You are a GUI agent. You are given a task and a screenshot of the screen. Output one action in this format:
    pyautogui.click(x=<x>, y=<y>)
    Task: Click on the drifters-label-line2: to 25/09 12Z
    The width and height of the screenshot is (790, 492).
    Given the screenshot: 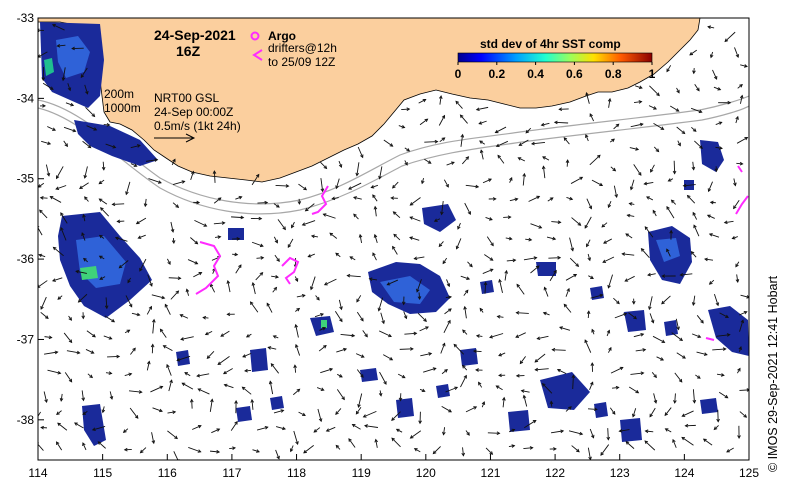 What is the action you would take?
    pyautogui.click(x=301, y=62)
    